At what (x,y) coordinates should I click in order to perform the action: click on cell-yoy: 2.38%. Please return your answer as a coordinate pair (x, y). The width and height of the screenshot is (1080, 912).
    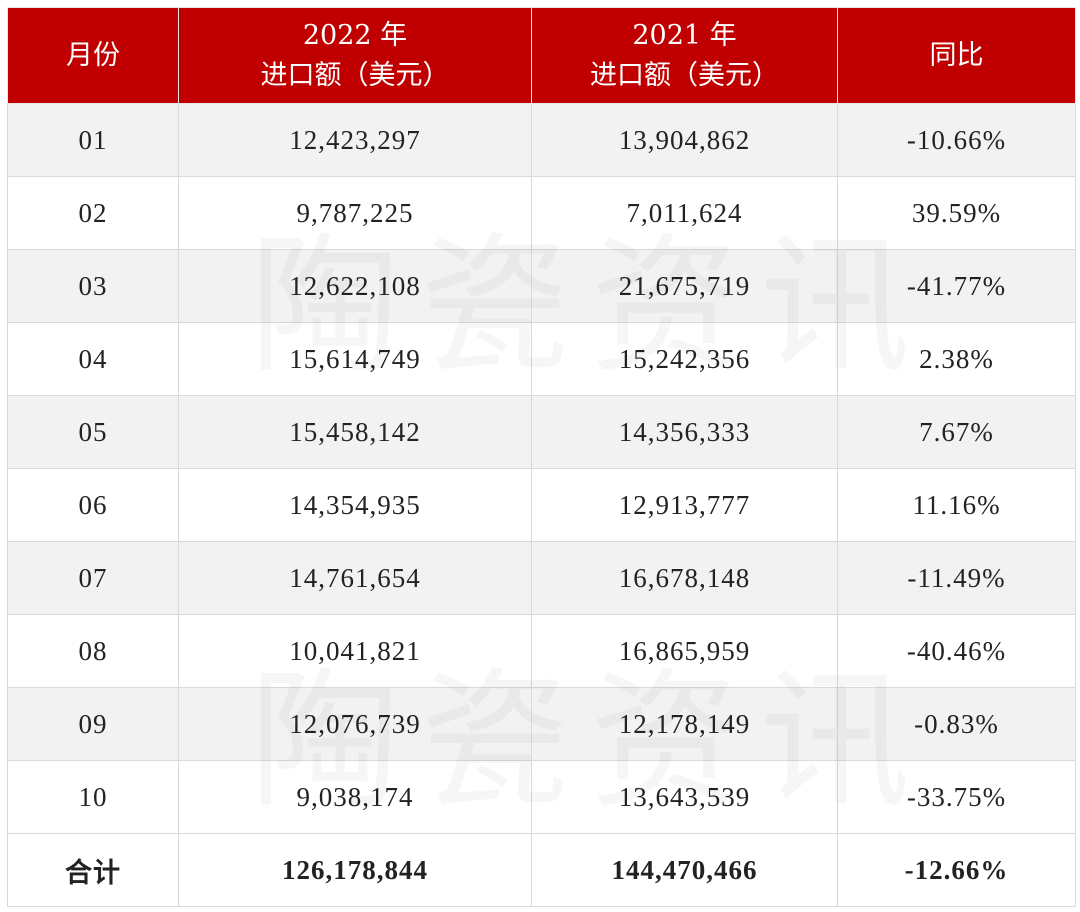
    Looking at the image, I should click on (956, 359).